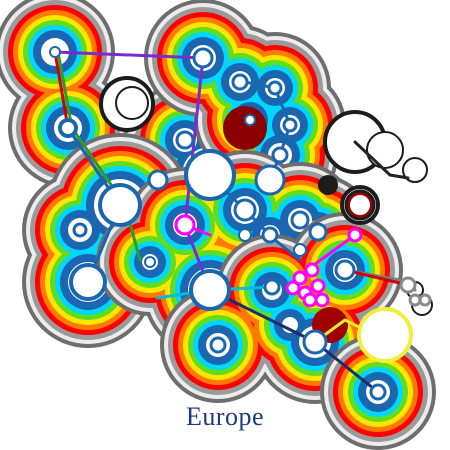  Describe the element at coordinates (328, 185) in the screenshot. I see `halo-dot` at that location.